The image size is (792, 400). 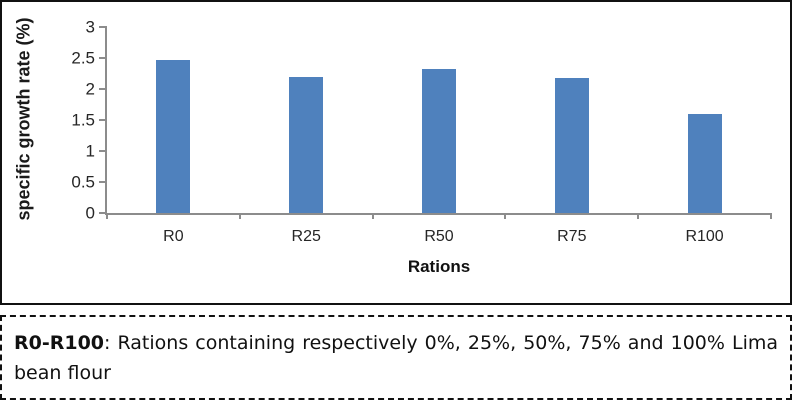 I want to click on y-tick-label: 3, so click(x=90, y=27).